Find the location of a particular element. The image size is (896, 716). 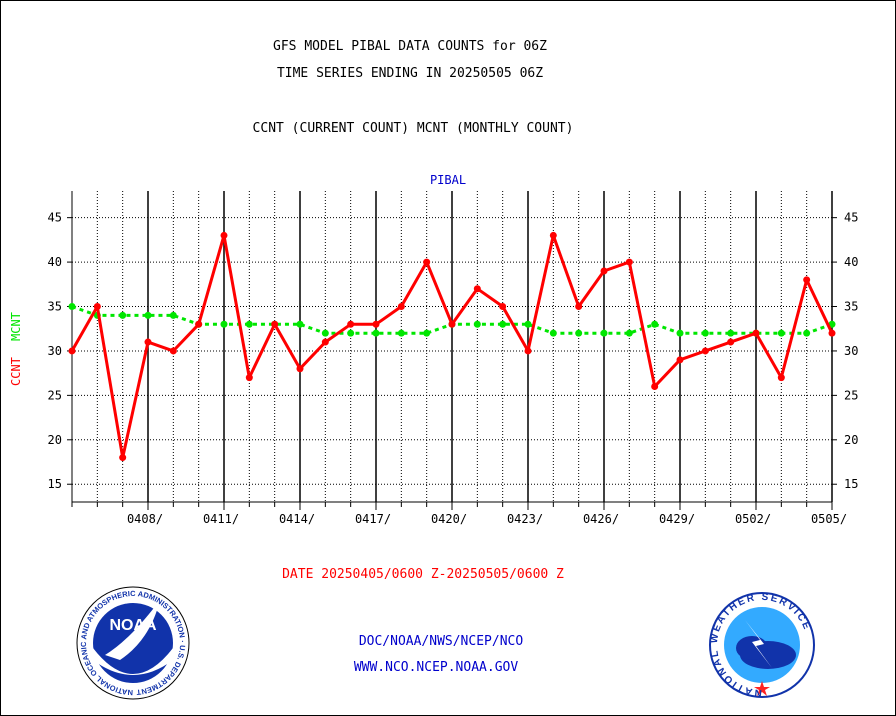

y-tick-label-right-45: 45 is located at coordinates (851, 218).